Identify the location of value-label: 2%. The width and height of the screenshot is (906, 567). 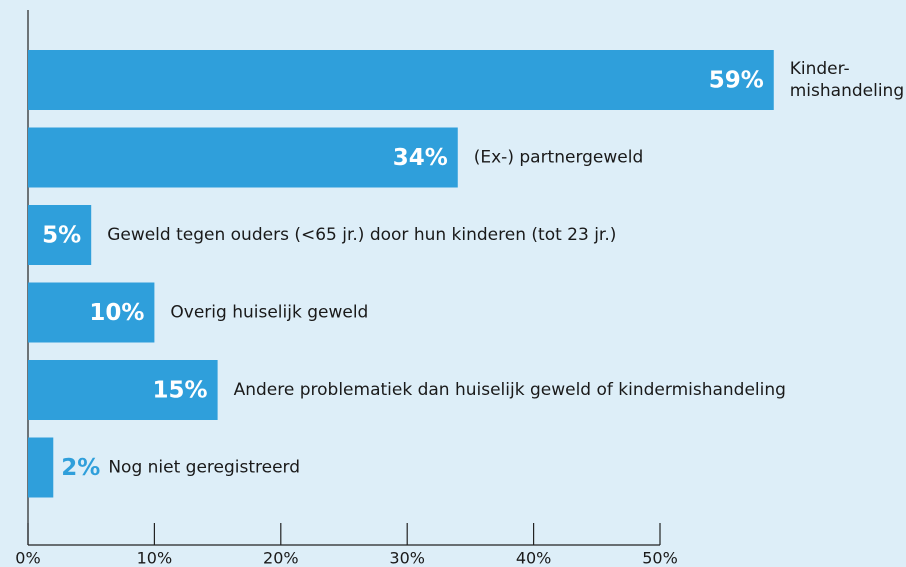
(80, 468).